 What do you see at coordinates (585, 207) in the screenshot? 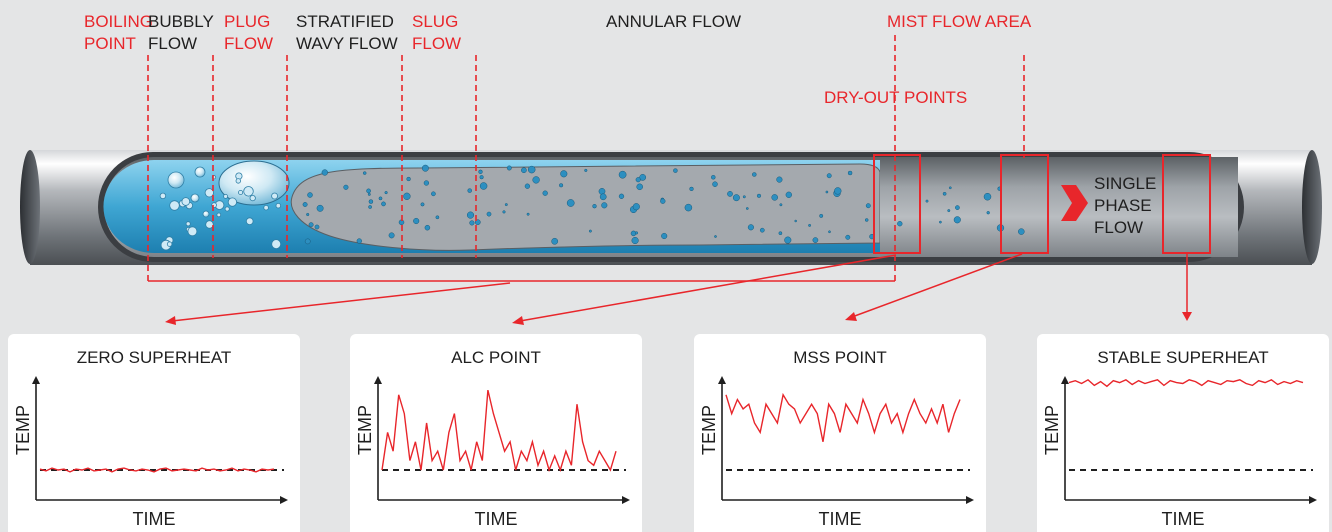
I see `vapor-core` at bounding box center [585, 207].